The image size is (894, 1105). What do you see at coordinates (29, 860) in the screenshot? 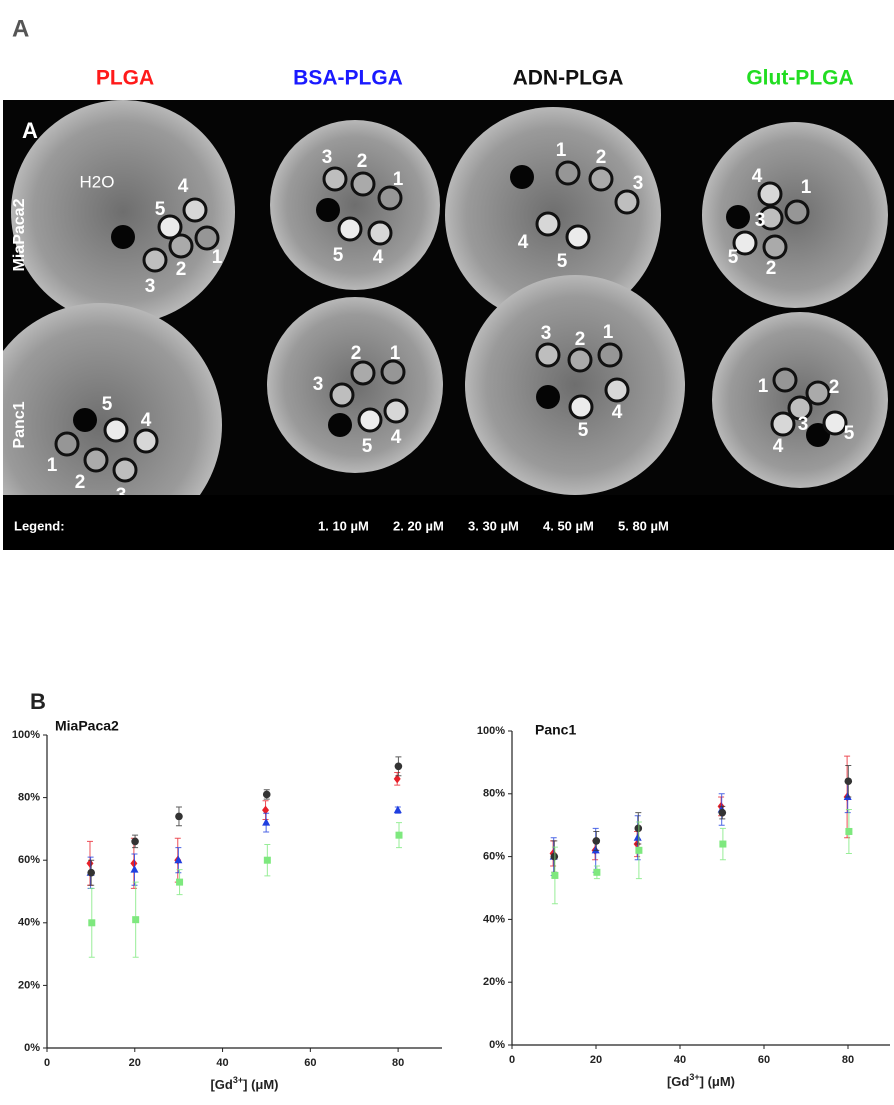
I see `y-tick-label: 60%` at bounding box center [29, 860].